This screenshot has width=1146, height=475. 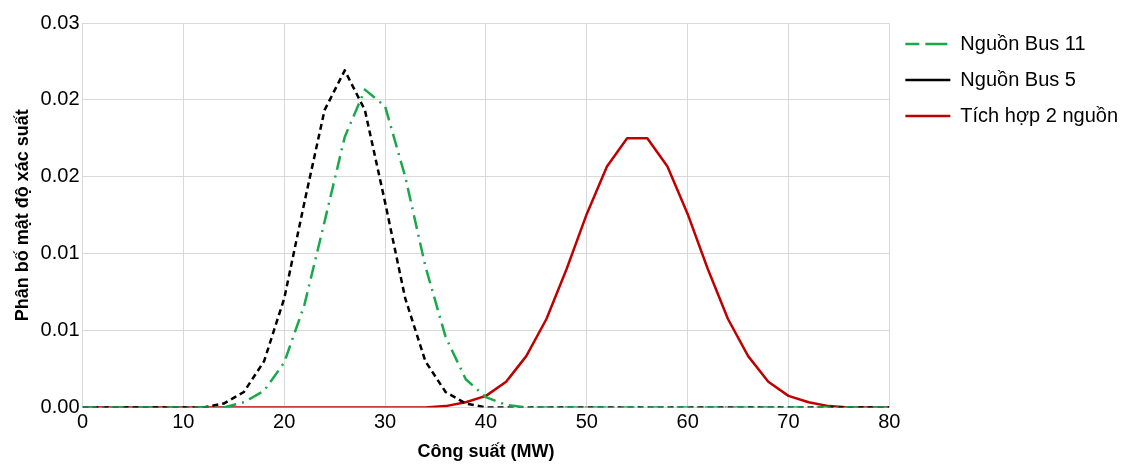 What do you see at coordinates (60, 21) in the screenshot?
I see `y-tick-label: 0.03` at bounding box center [60, 21].